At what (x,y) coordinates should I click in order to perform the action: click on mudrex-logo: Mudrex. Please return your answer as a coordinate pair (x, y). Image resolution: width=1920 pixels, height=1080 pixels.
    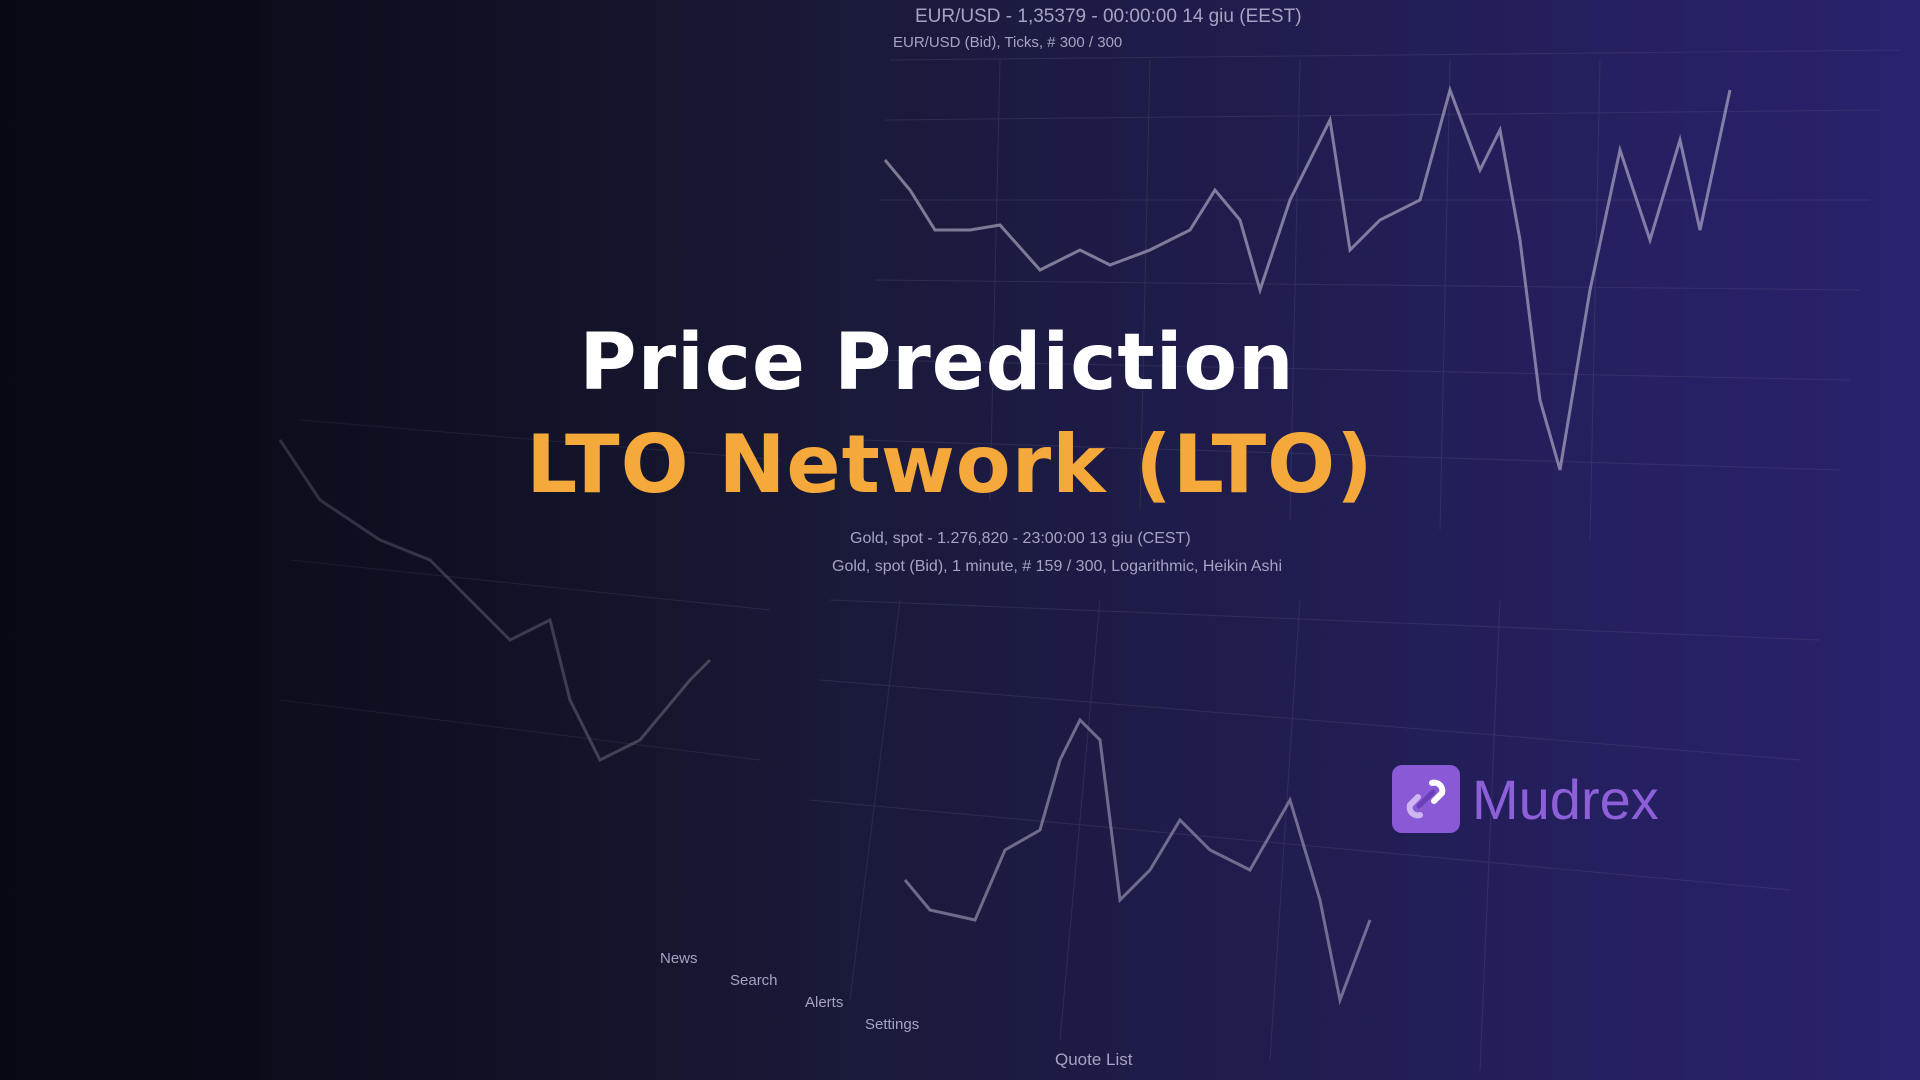
    Looking at the image, I should click on (1525, 799).